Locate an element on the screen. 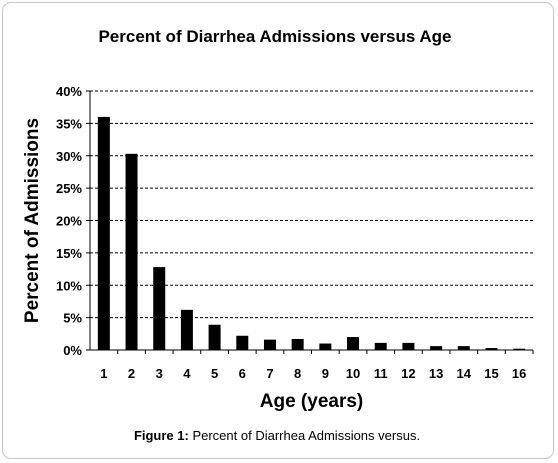 The width and height of the screenshot is (558, 463). x-tick-label: 12 is located at coordinates (408, 373).